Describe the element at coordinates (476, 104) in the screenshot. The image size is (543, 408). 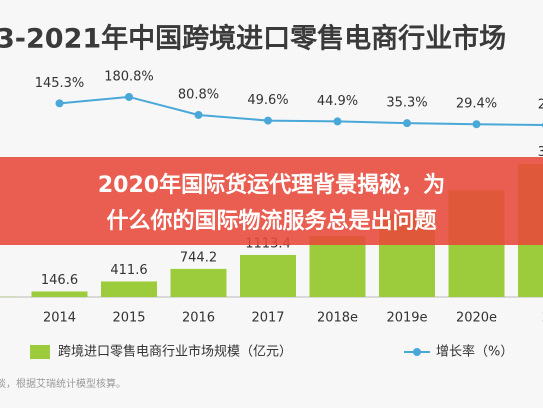
I see `data-label: 29.4%` at that location.